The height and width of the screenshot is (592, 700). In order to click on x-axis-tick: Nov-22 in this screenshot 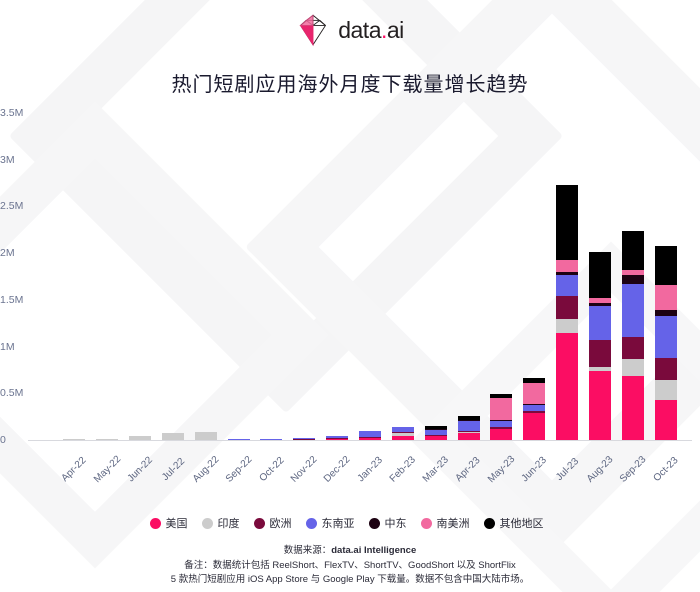, I will do `click(304, 465)`.